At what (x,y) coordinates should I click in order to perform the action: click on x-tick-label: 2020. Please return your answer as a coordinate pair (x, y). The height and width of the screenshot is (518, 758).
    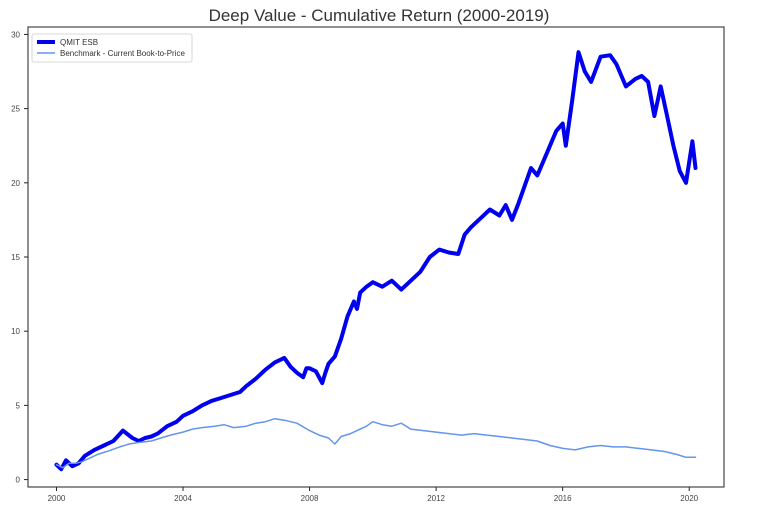
    Looking at the image, I should click on (689, 498).